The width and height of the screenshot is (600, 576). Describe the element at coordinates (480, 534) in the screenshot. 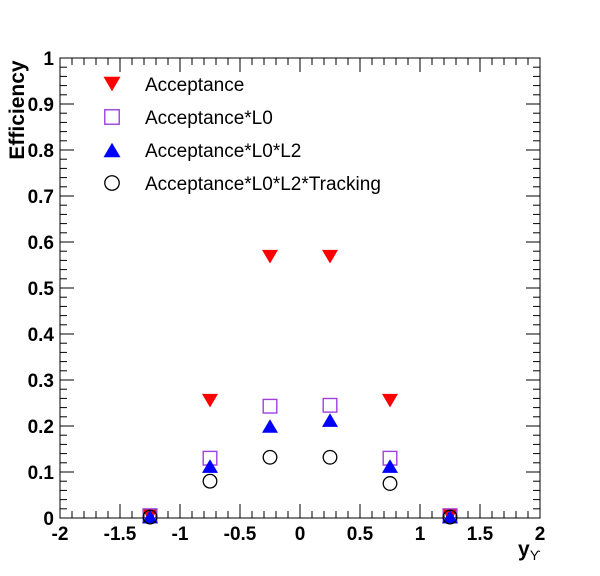

I see `x-tick-label: 1.5` at that location.